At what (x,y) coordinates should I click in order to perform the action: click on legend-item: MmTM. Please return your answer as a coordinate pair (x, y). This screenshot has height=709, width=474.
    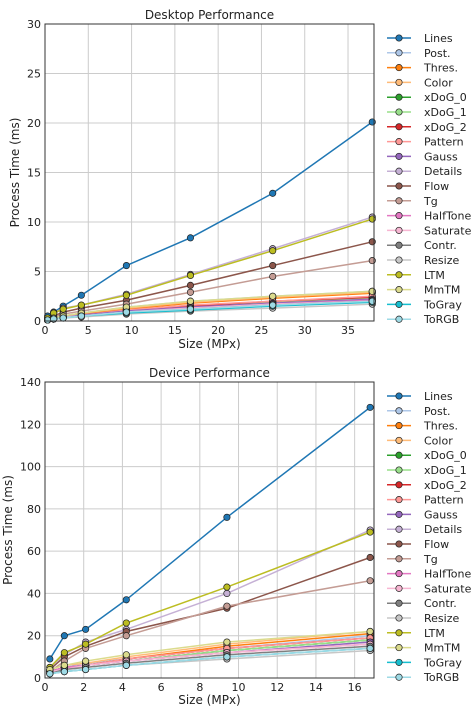
    Looking at the image, I should click on (423, 290).